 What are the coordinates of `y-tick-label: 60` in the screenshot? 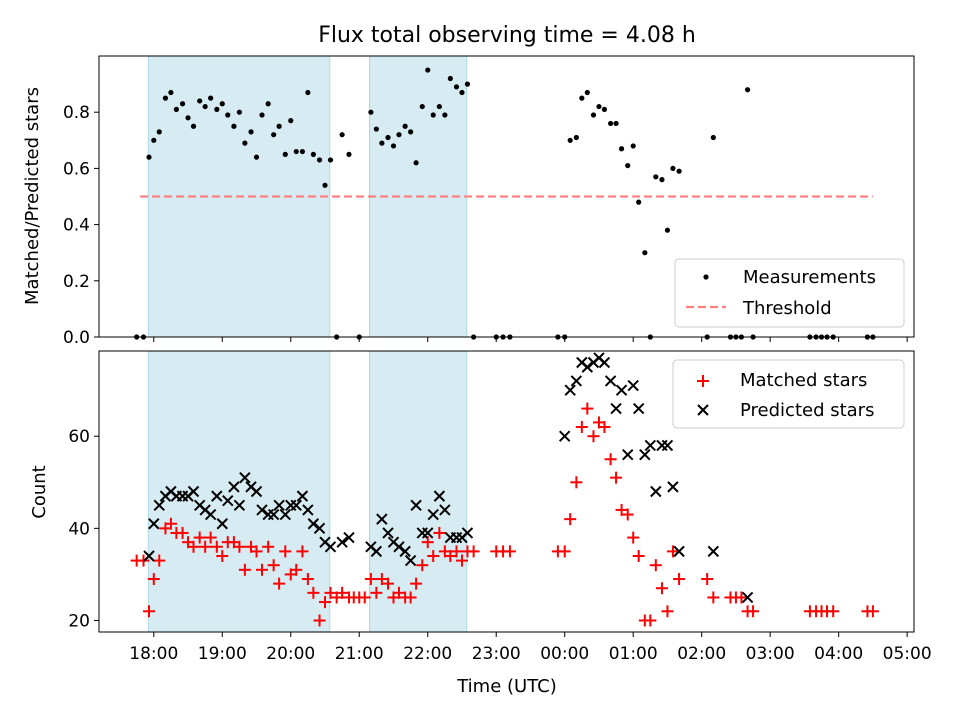 It's located at (79, 437).